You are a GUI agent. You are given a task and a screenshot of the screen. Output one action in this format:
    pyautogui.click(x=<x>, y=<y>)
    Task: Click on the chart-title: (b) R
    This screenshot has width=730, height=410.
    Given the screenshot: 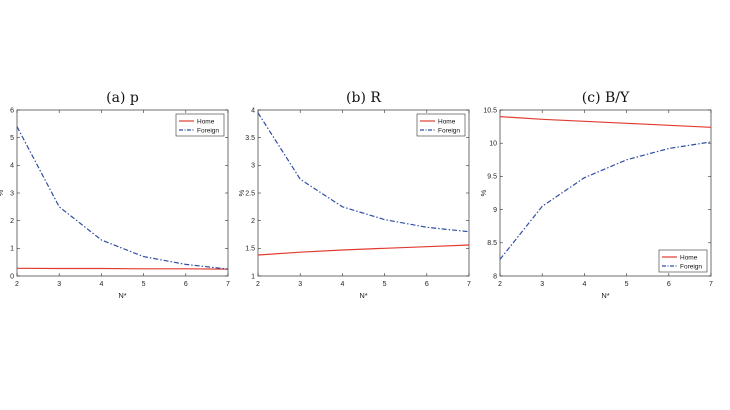 What is the action you would take?
    pyautogui.click(x=363, y=98)
    